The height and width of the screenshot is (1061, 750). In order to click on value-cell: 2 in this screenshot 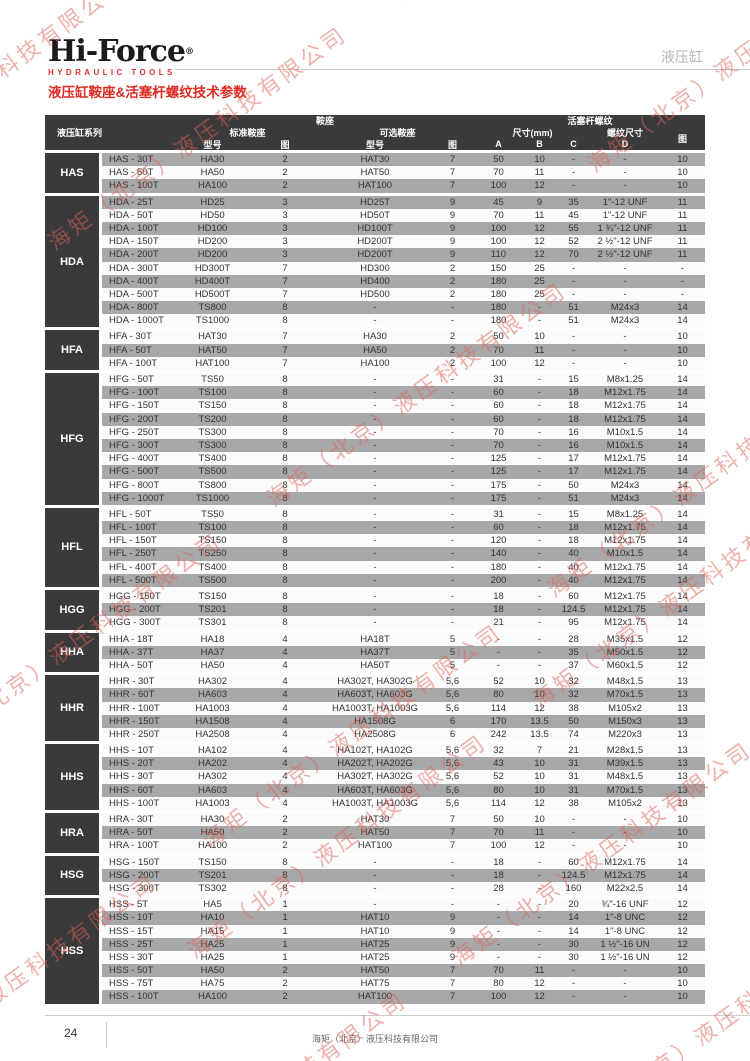, I will do `click(285, 186)`.